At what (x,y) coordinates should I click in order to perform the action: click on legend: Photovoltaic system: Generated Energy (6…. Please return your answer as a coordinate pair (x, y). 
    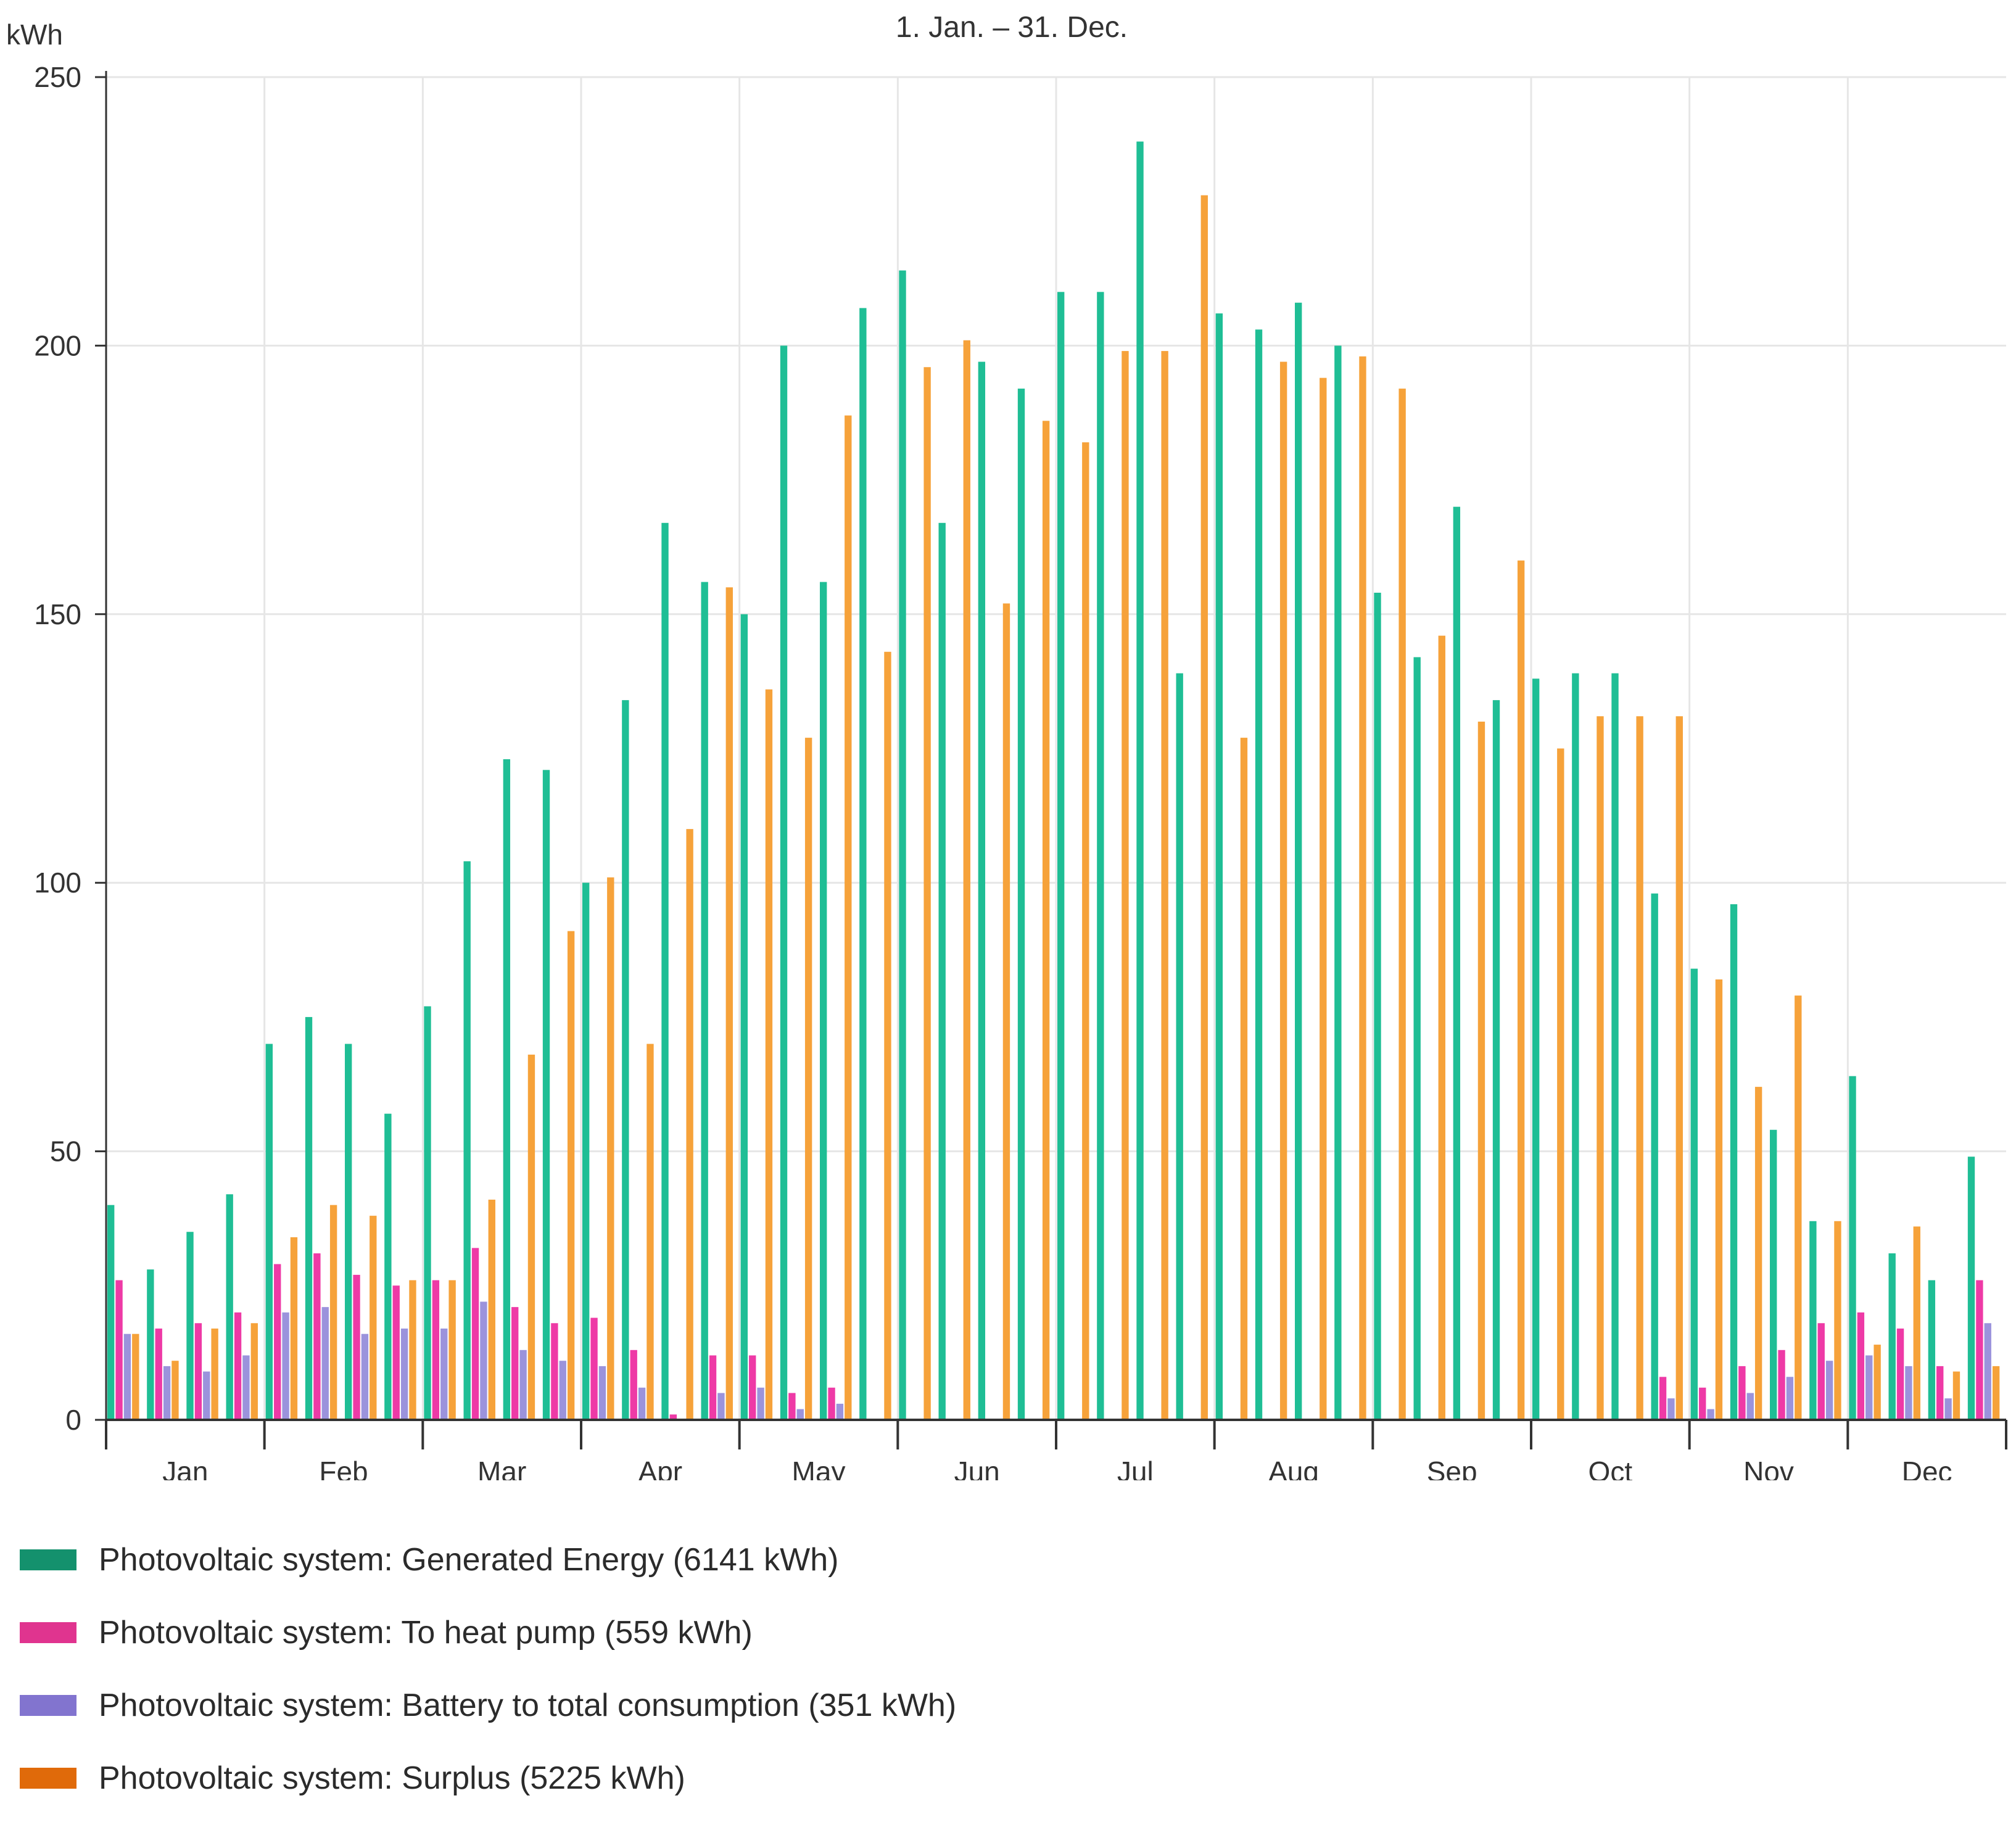
    Looking at the image, I should click on (488, 1669).